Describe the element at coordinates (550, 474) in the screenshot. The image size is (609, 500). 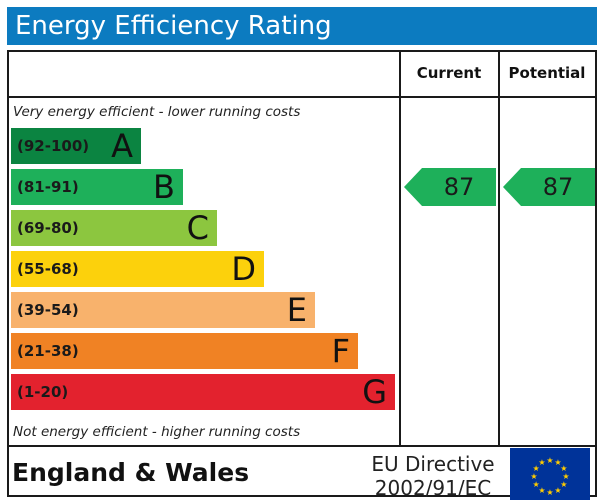
I see `eu-flag-icon: ★ ★★★★★★★★★★★` at that location.